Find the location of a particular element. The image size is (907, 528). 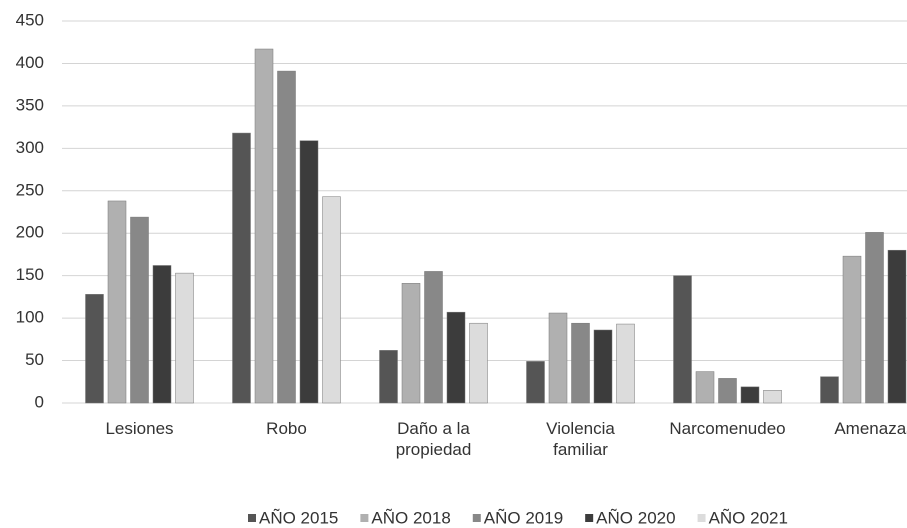

y-tick-label: 200 is located at coordinates (30, 232).